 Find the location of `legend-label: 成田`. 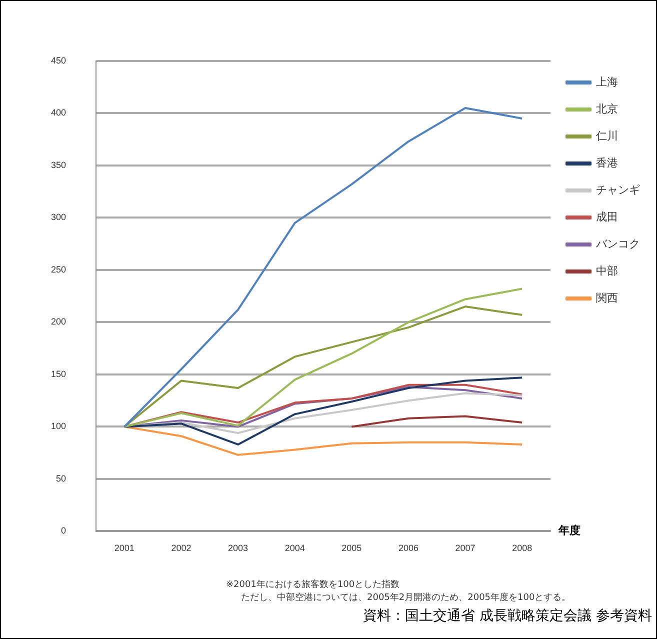

legend-label: 成田 is located at coordinates (607, 217).